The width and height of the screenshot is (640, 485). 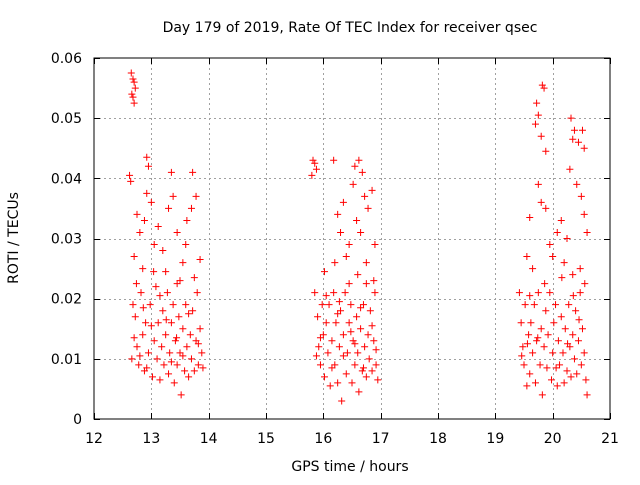 I want to click on y-axis-label: ROTI / TECUs, so click(x=14, y=238).